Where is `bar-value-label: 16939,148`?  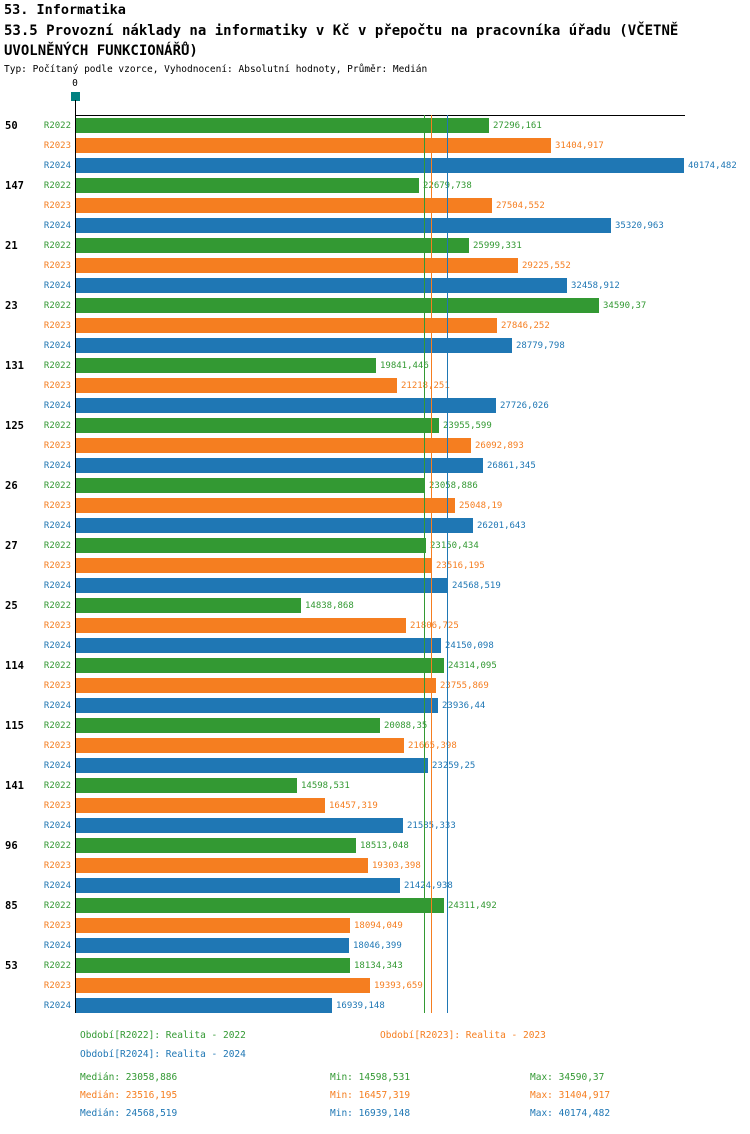 bar-value-label: 16939,148 is located at coordinates (360, 1006).